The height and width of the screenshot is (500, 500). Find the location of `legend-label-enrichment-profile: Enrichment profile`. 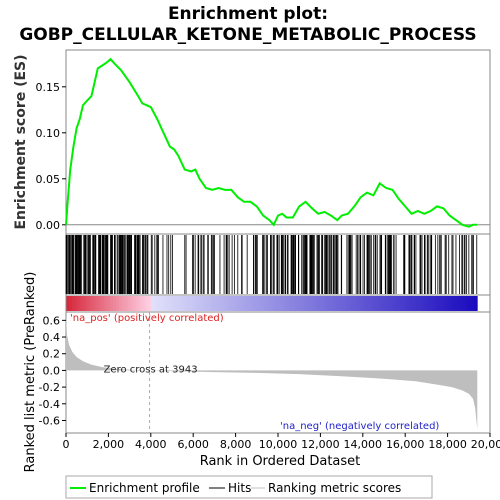

legend-label-enrichment-profile: Enrichment profile is located at coordinates (144, 488).